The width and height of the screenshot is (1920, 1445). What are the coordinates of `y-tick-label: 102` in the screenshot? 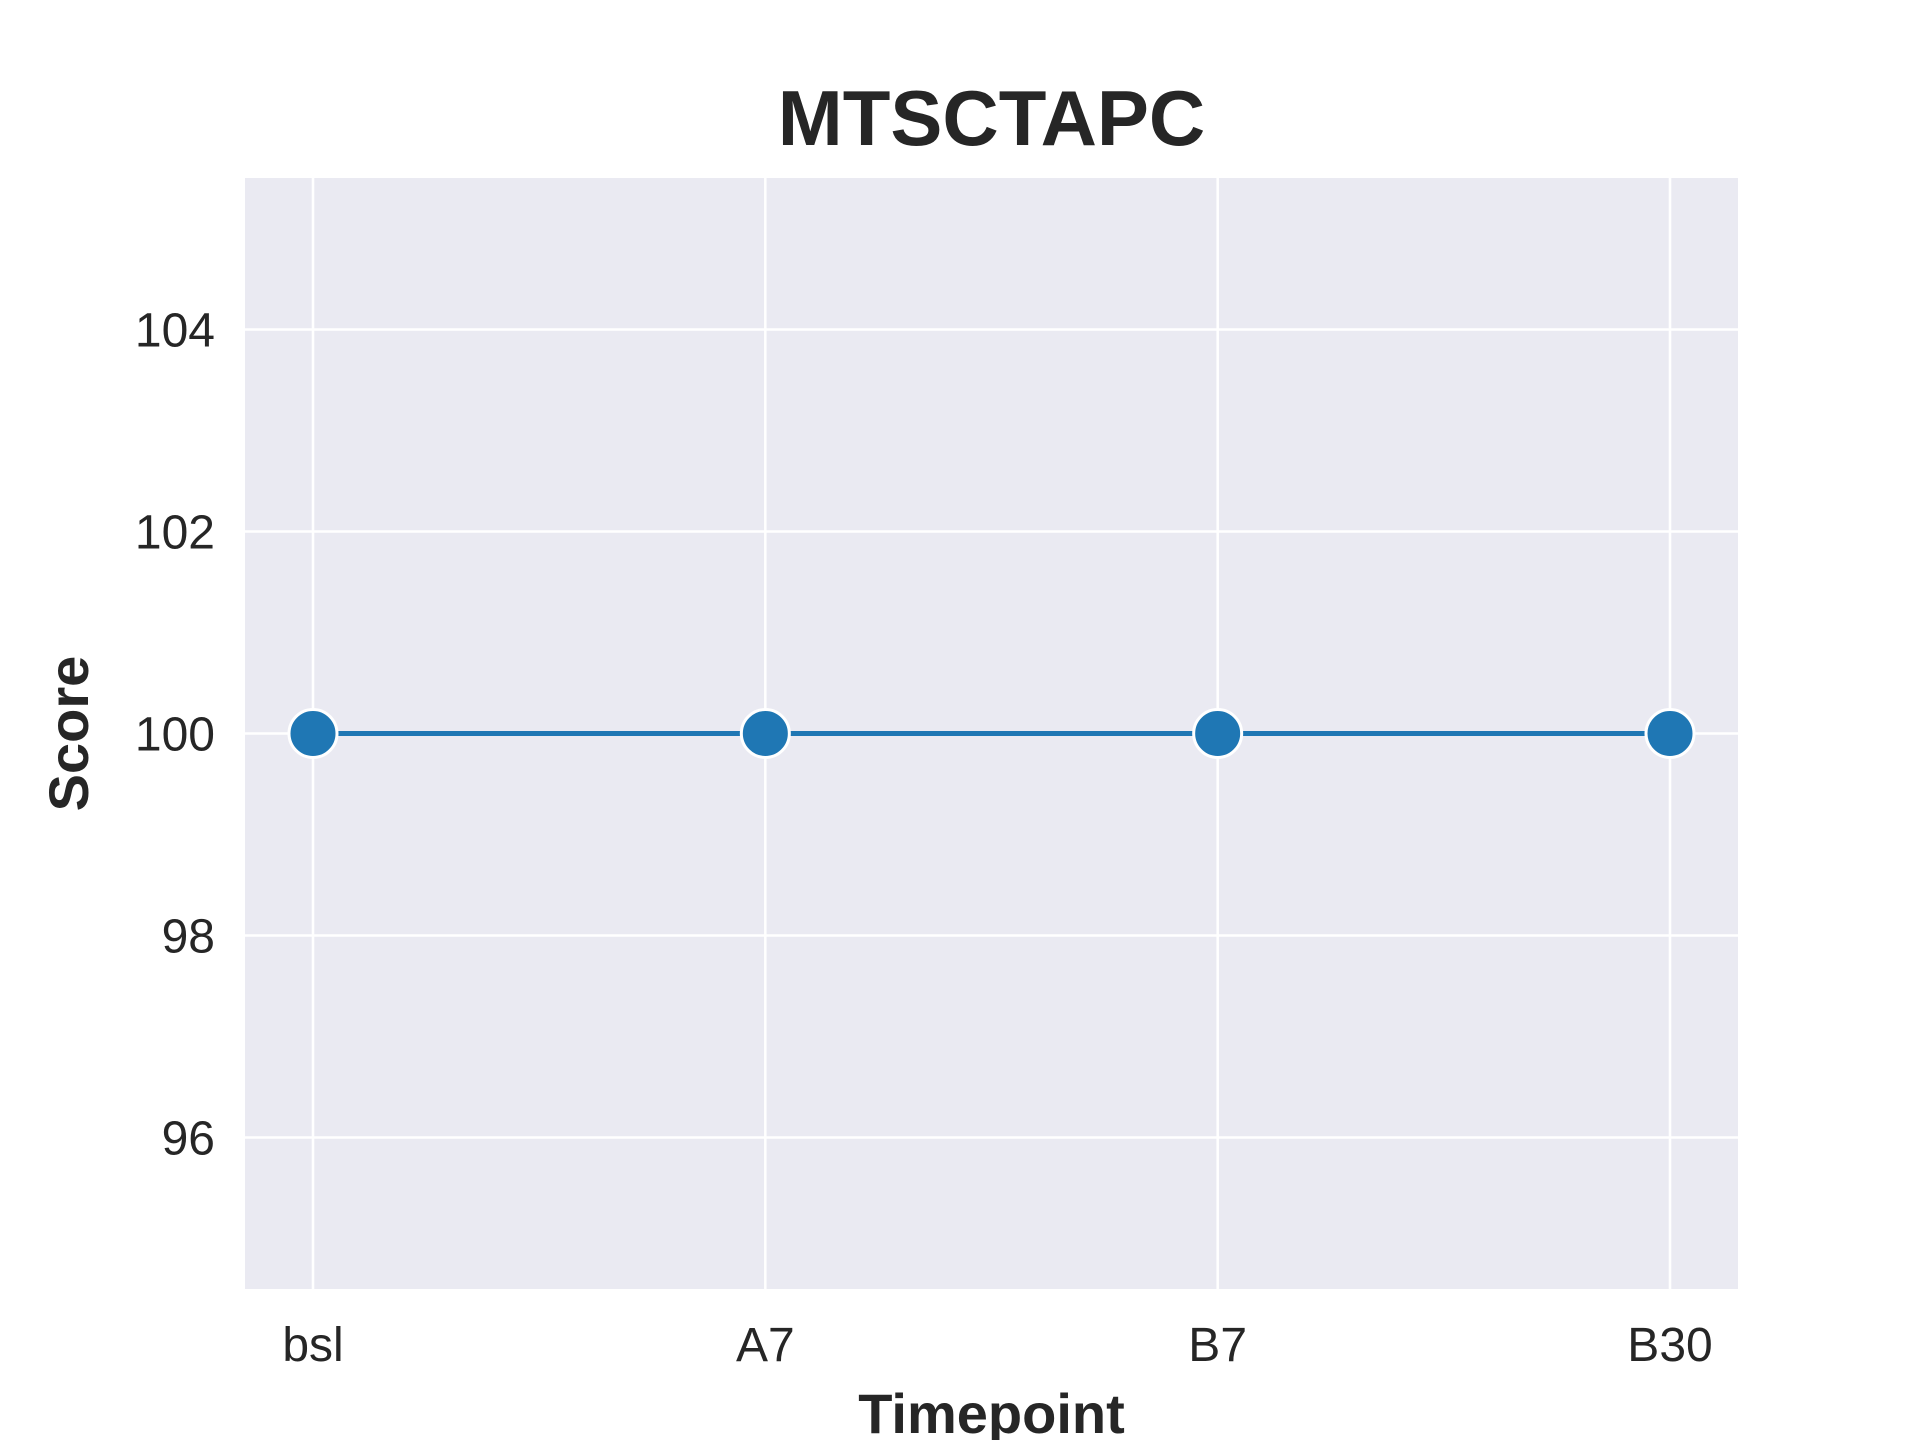 It's located at (175, 533).